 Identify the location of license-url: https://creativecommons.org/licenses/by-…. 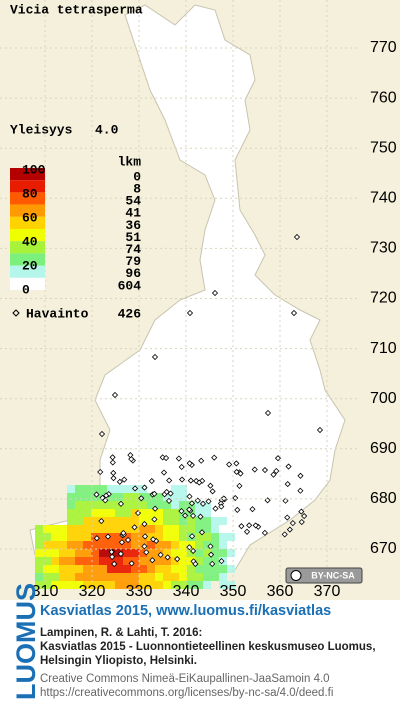
(186, 693).